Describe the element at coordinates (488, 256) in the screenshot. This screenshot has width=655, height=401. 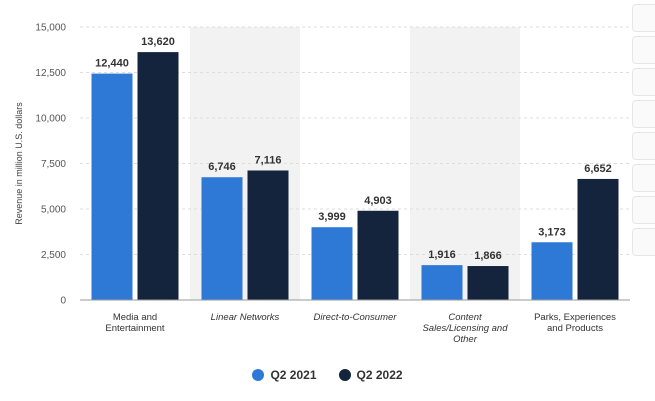
I see `data-label: 1,866` at that location.